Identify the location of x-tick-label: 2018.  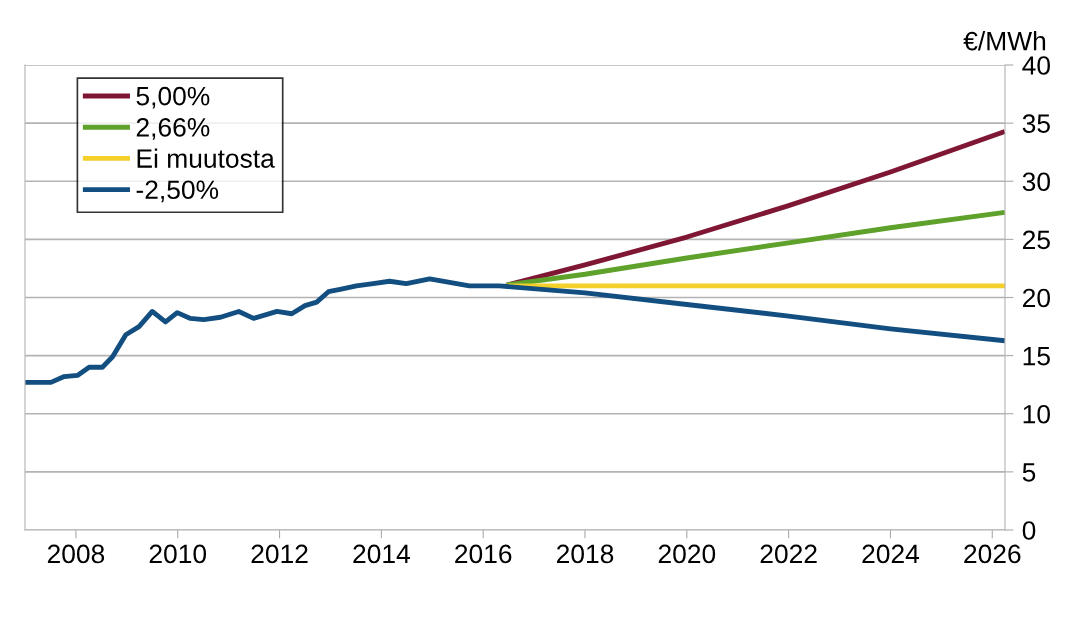
(585, 554).